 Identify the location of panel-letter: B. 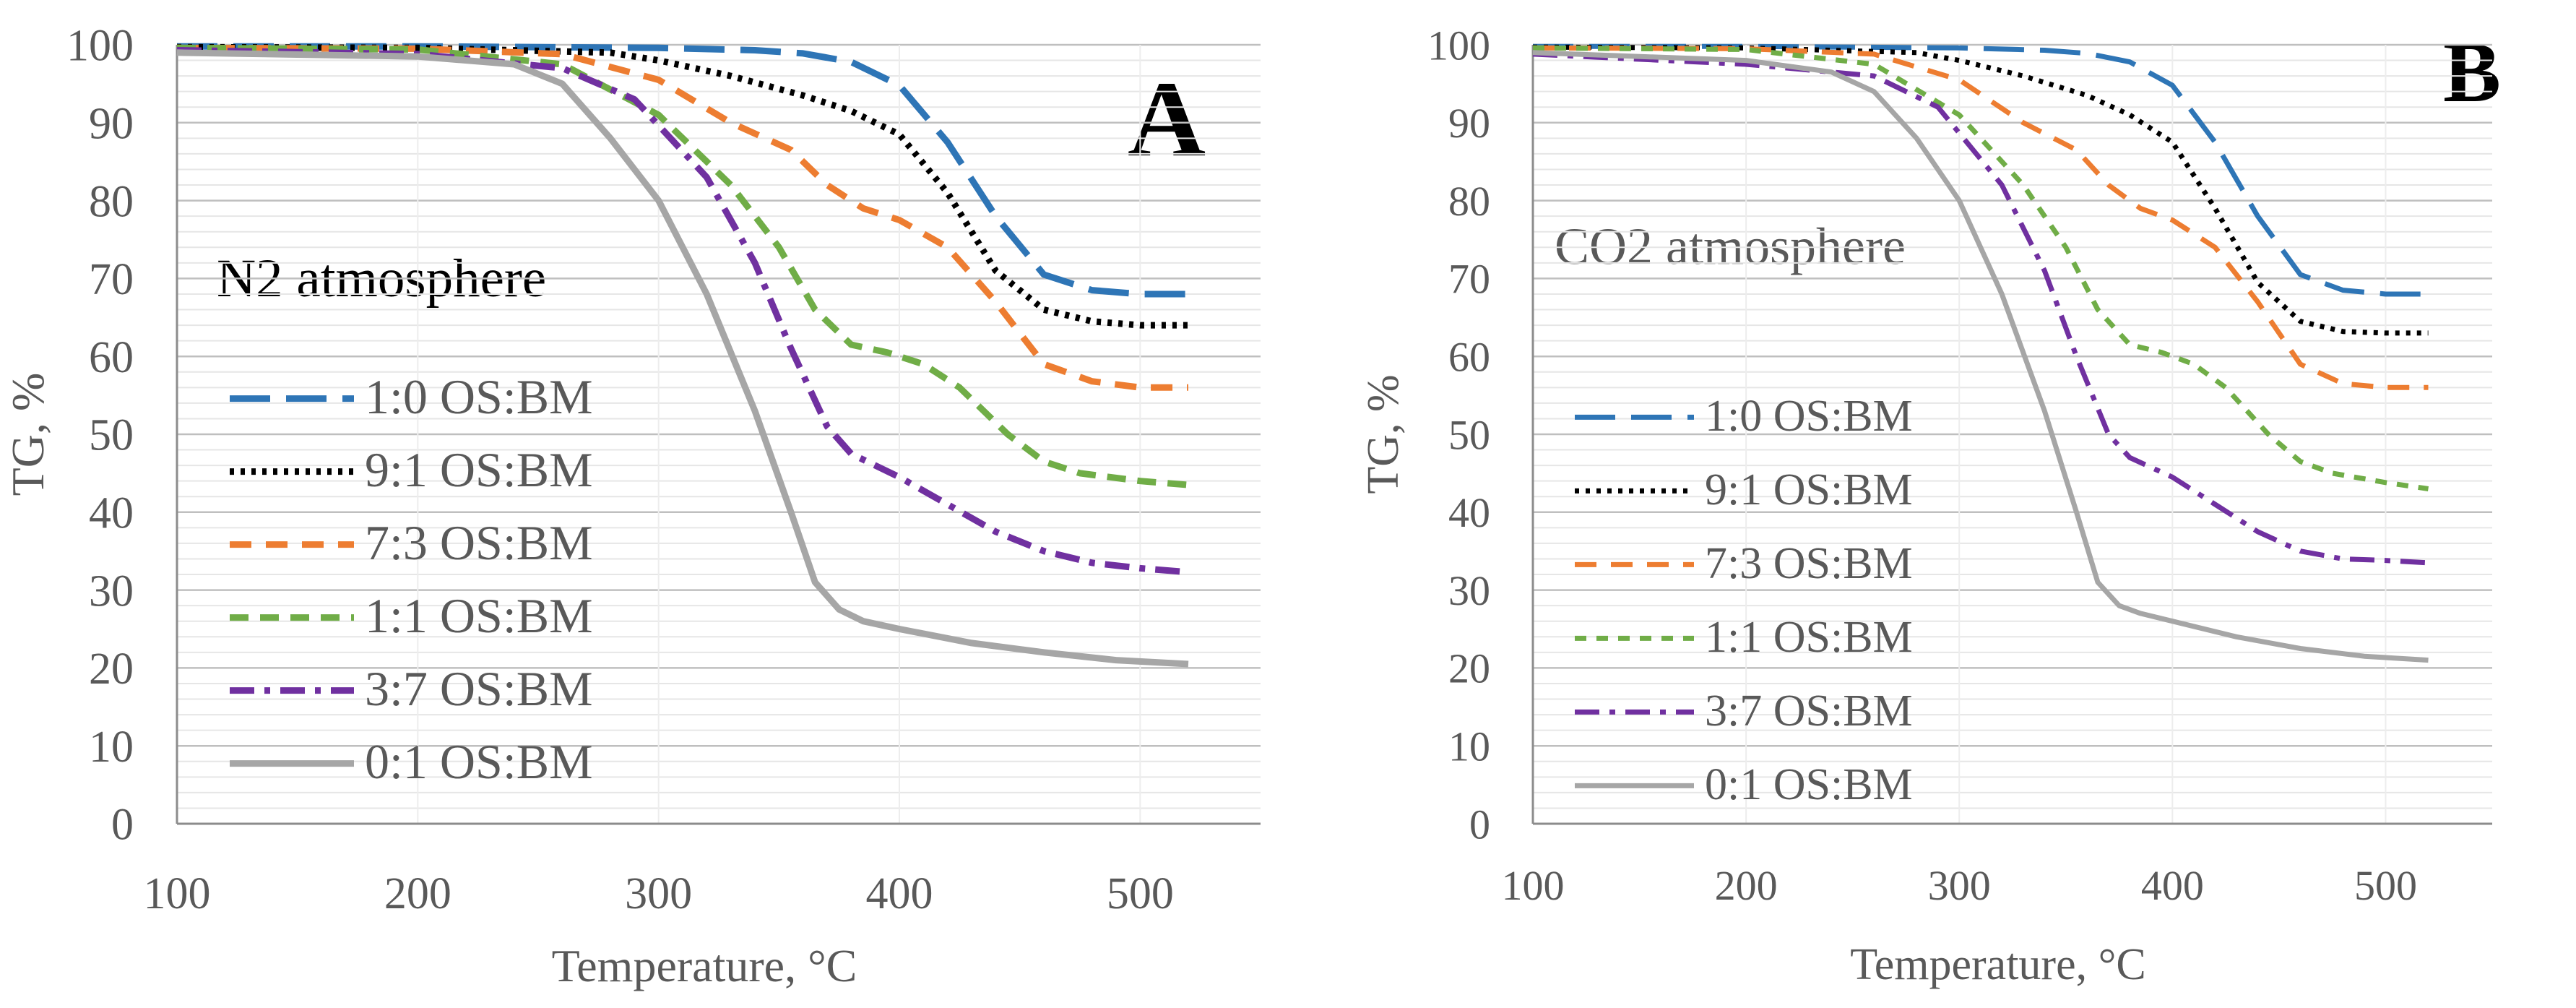
(2472, 72).